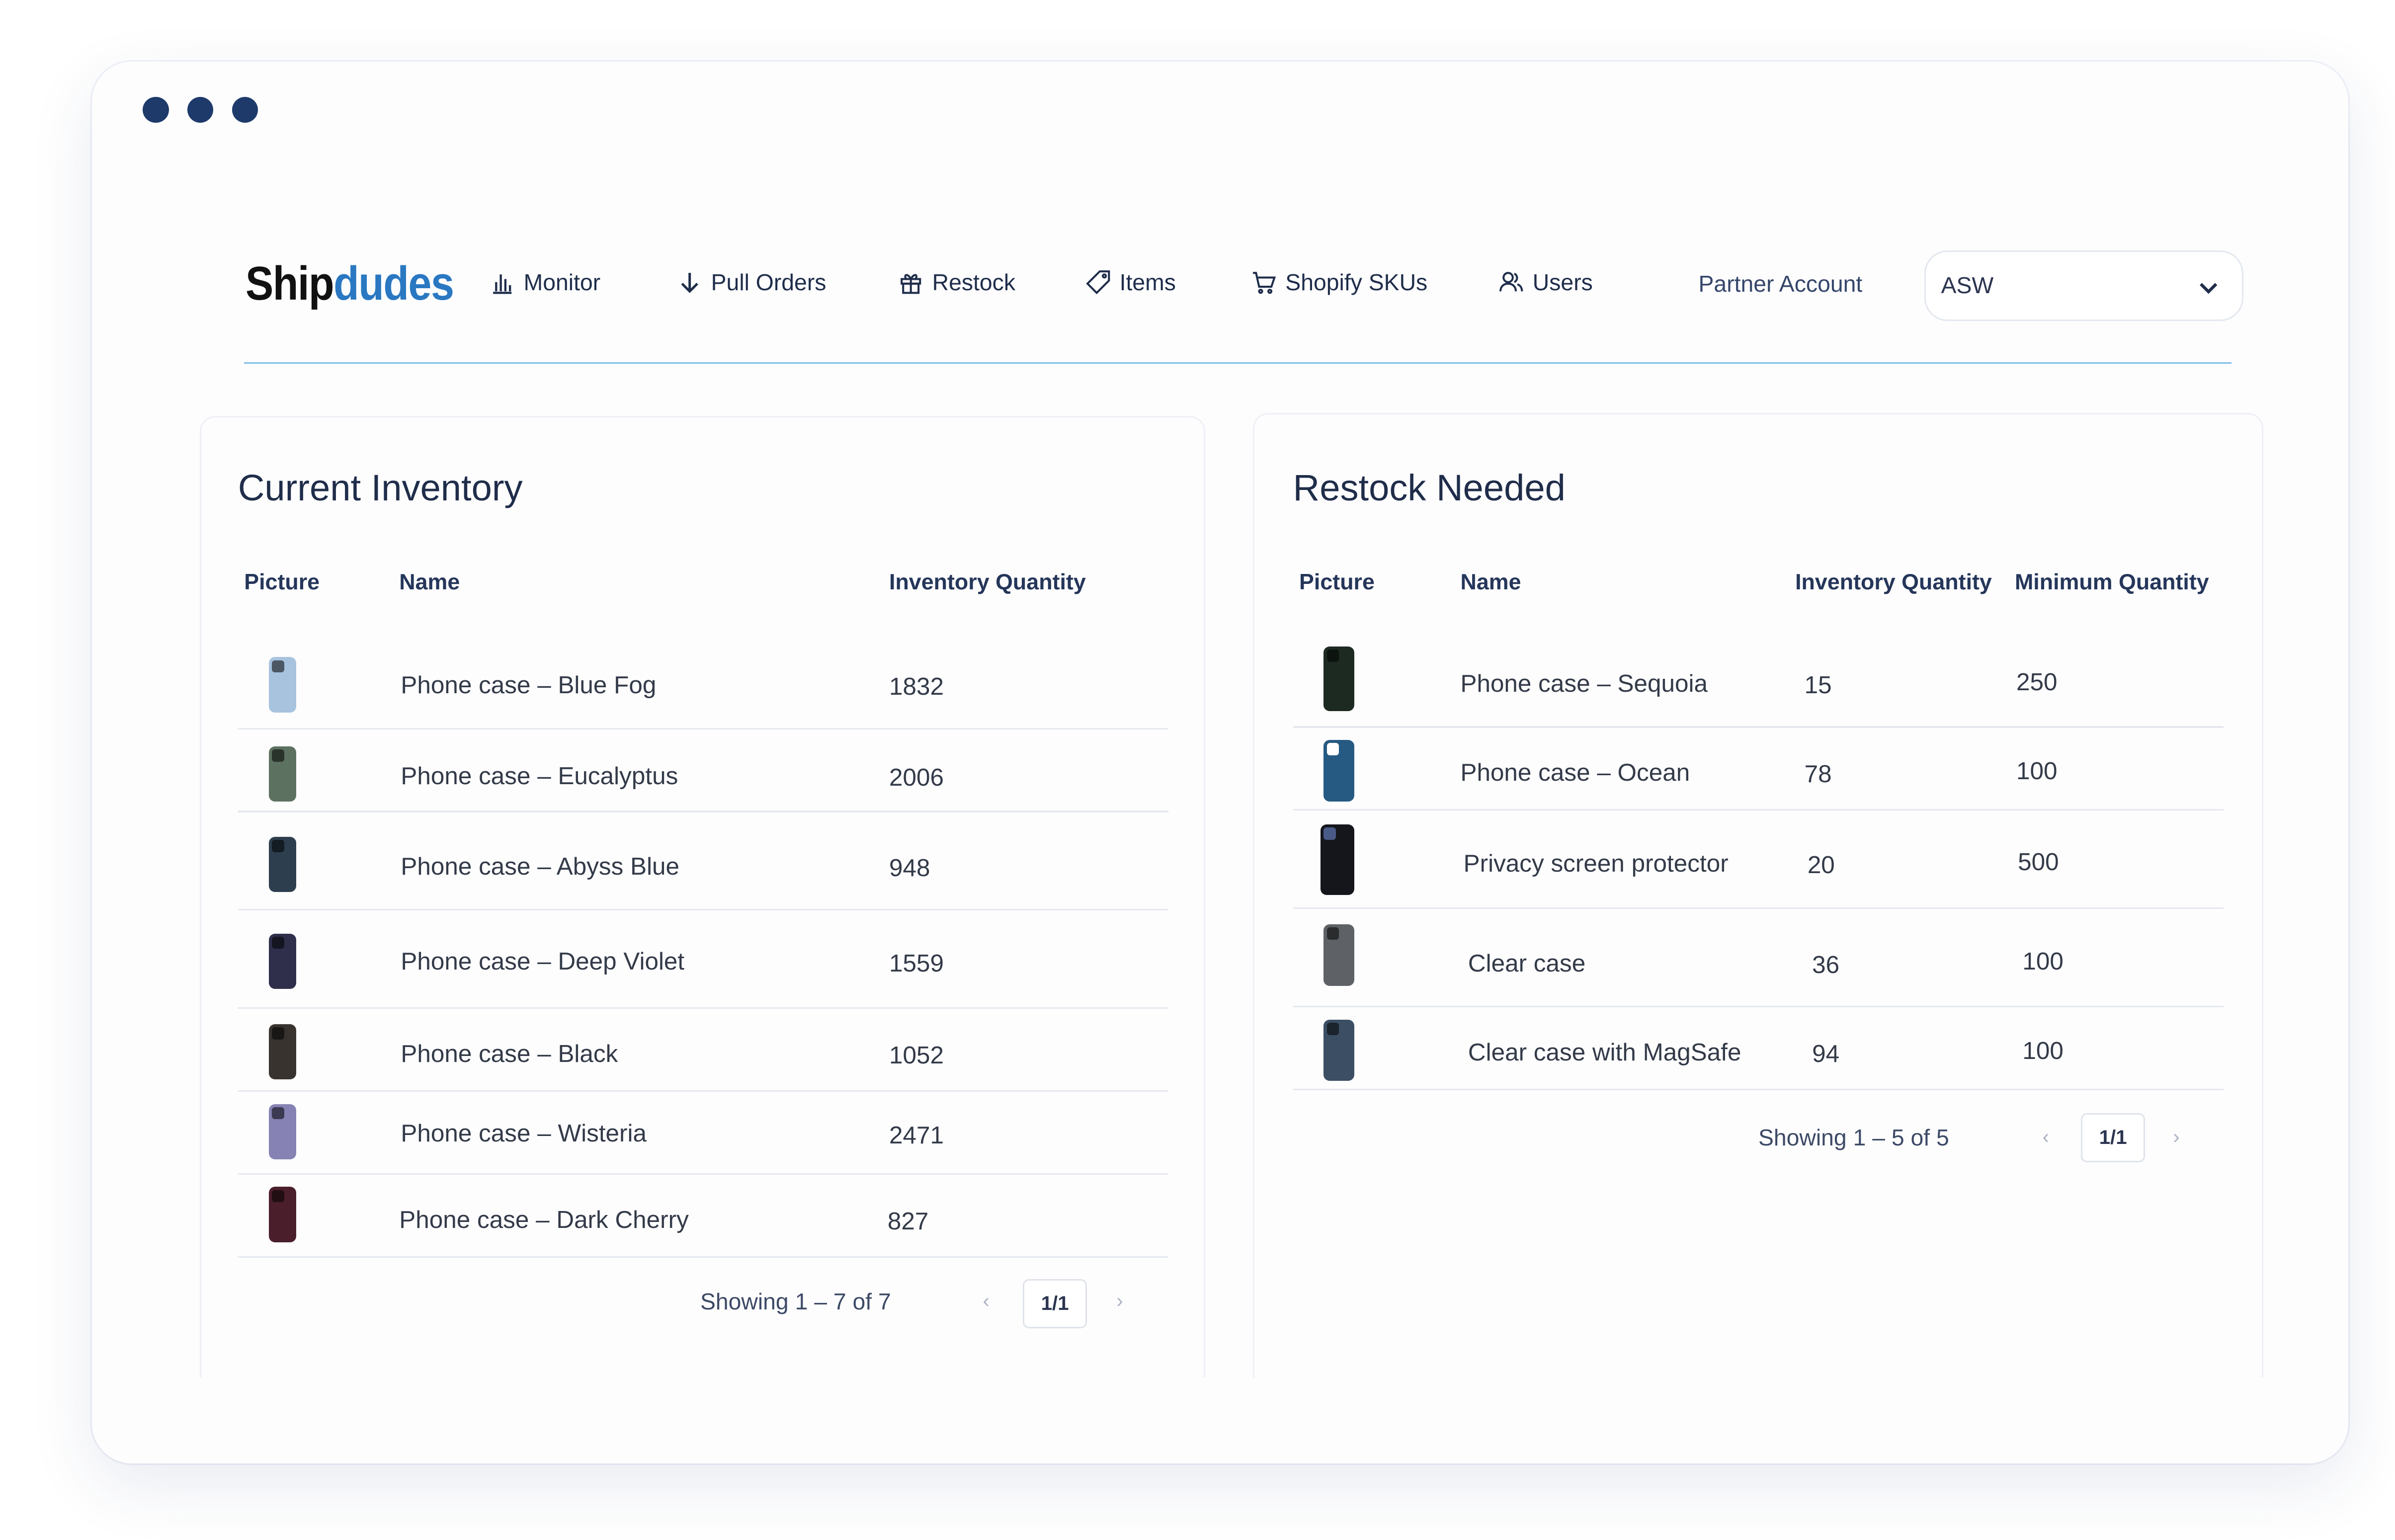 This screenshot has height=1540, width=2395. What do you see at coordinates (545, 283) in the screenshot?
I see `nav-monitor: Monitor` at bounding box center [545, 283].